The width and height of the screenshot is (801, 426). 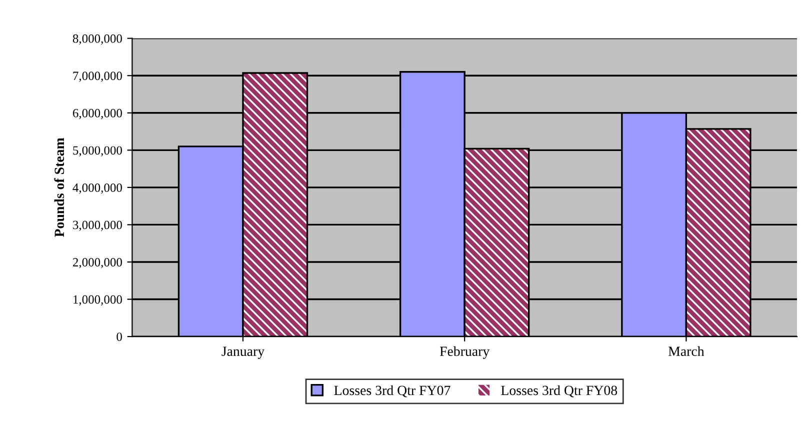 I want to click on x-tick-label: January, so click(x=243, y=352).